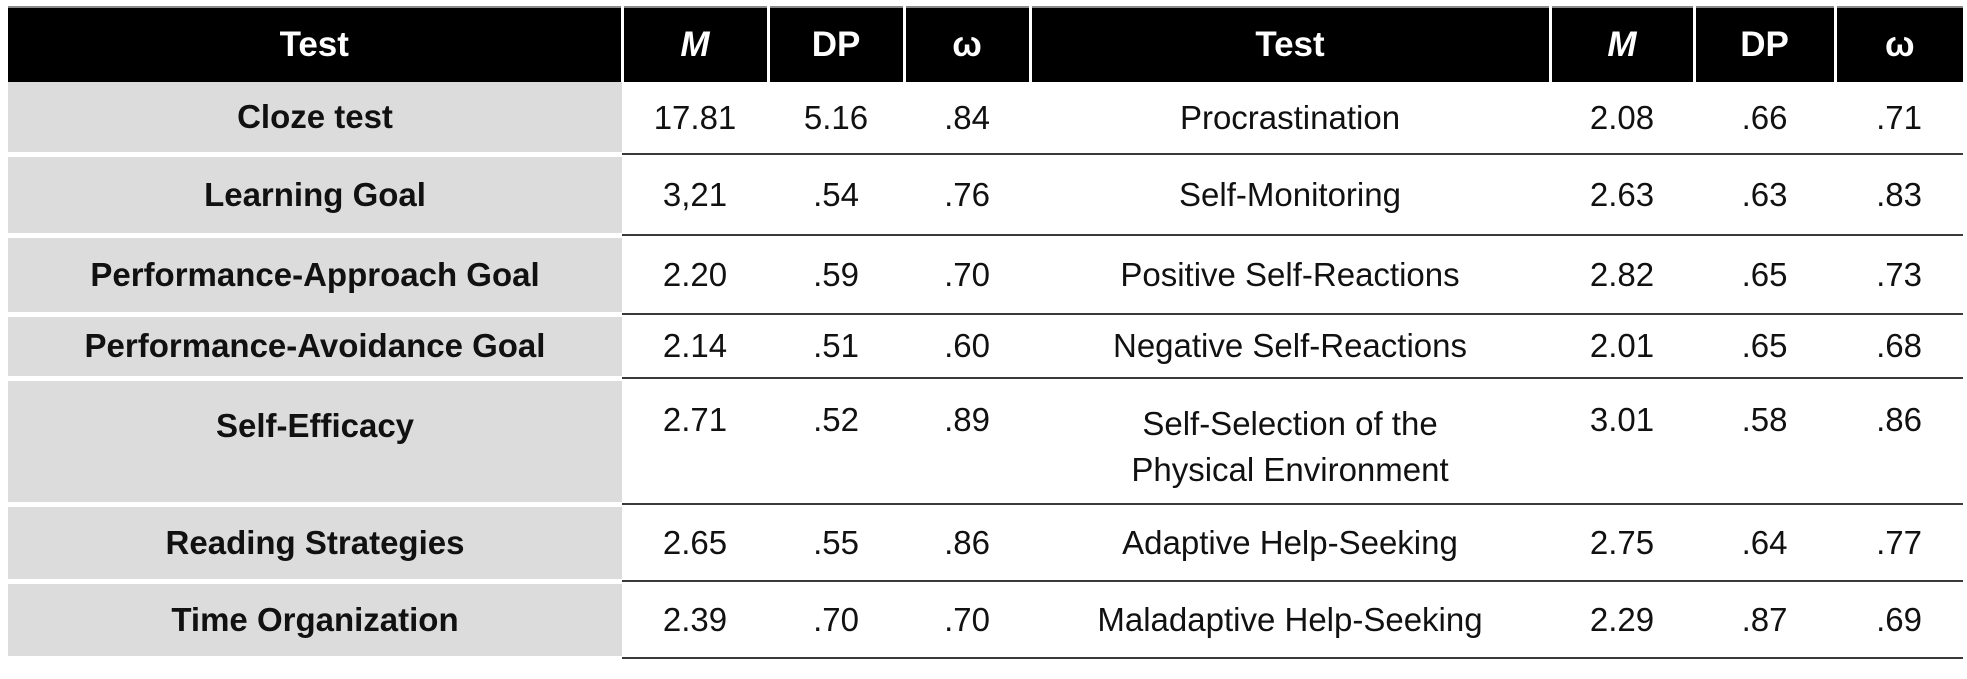 The width and height of the screenshot is (1967, 679). I want to click on test-name-cell: Adaptive Help-Seeking, so click(1290, 543).